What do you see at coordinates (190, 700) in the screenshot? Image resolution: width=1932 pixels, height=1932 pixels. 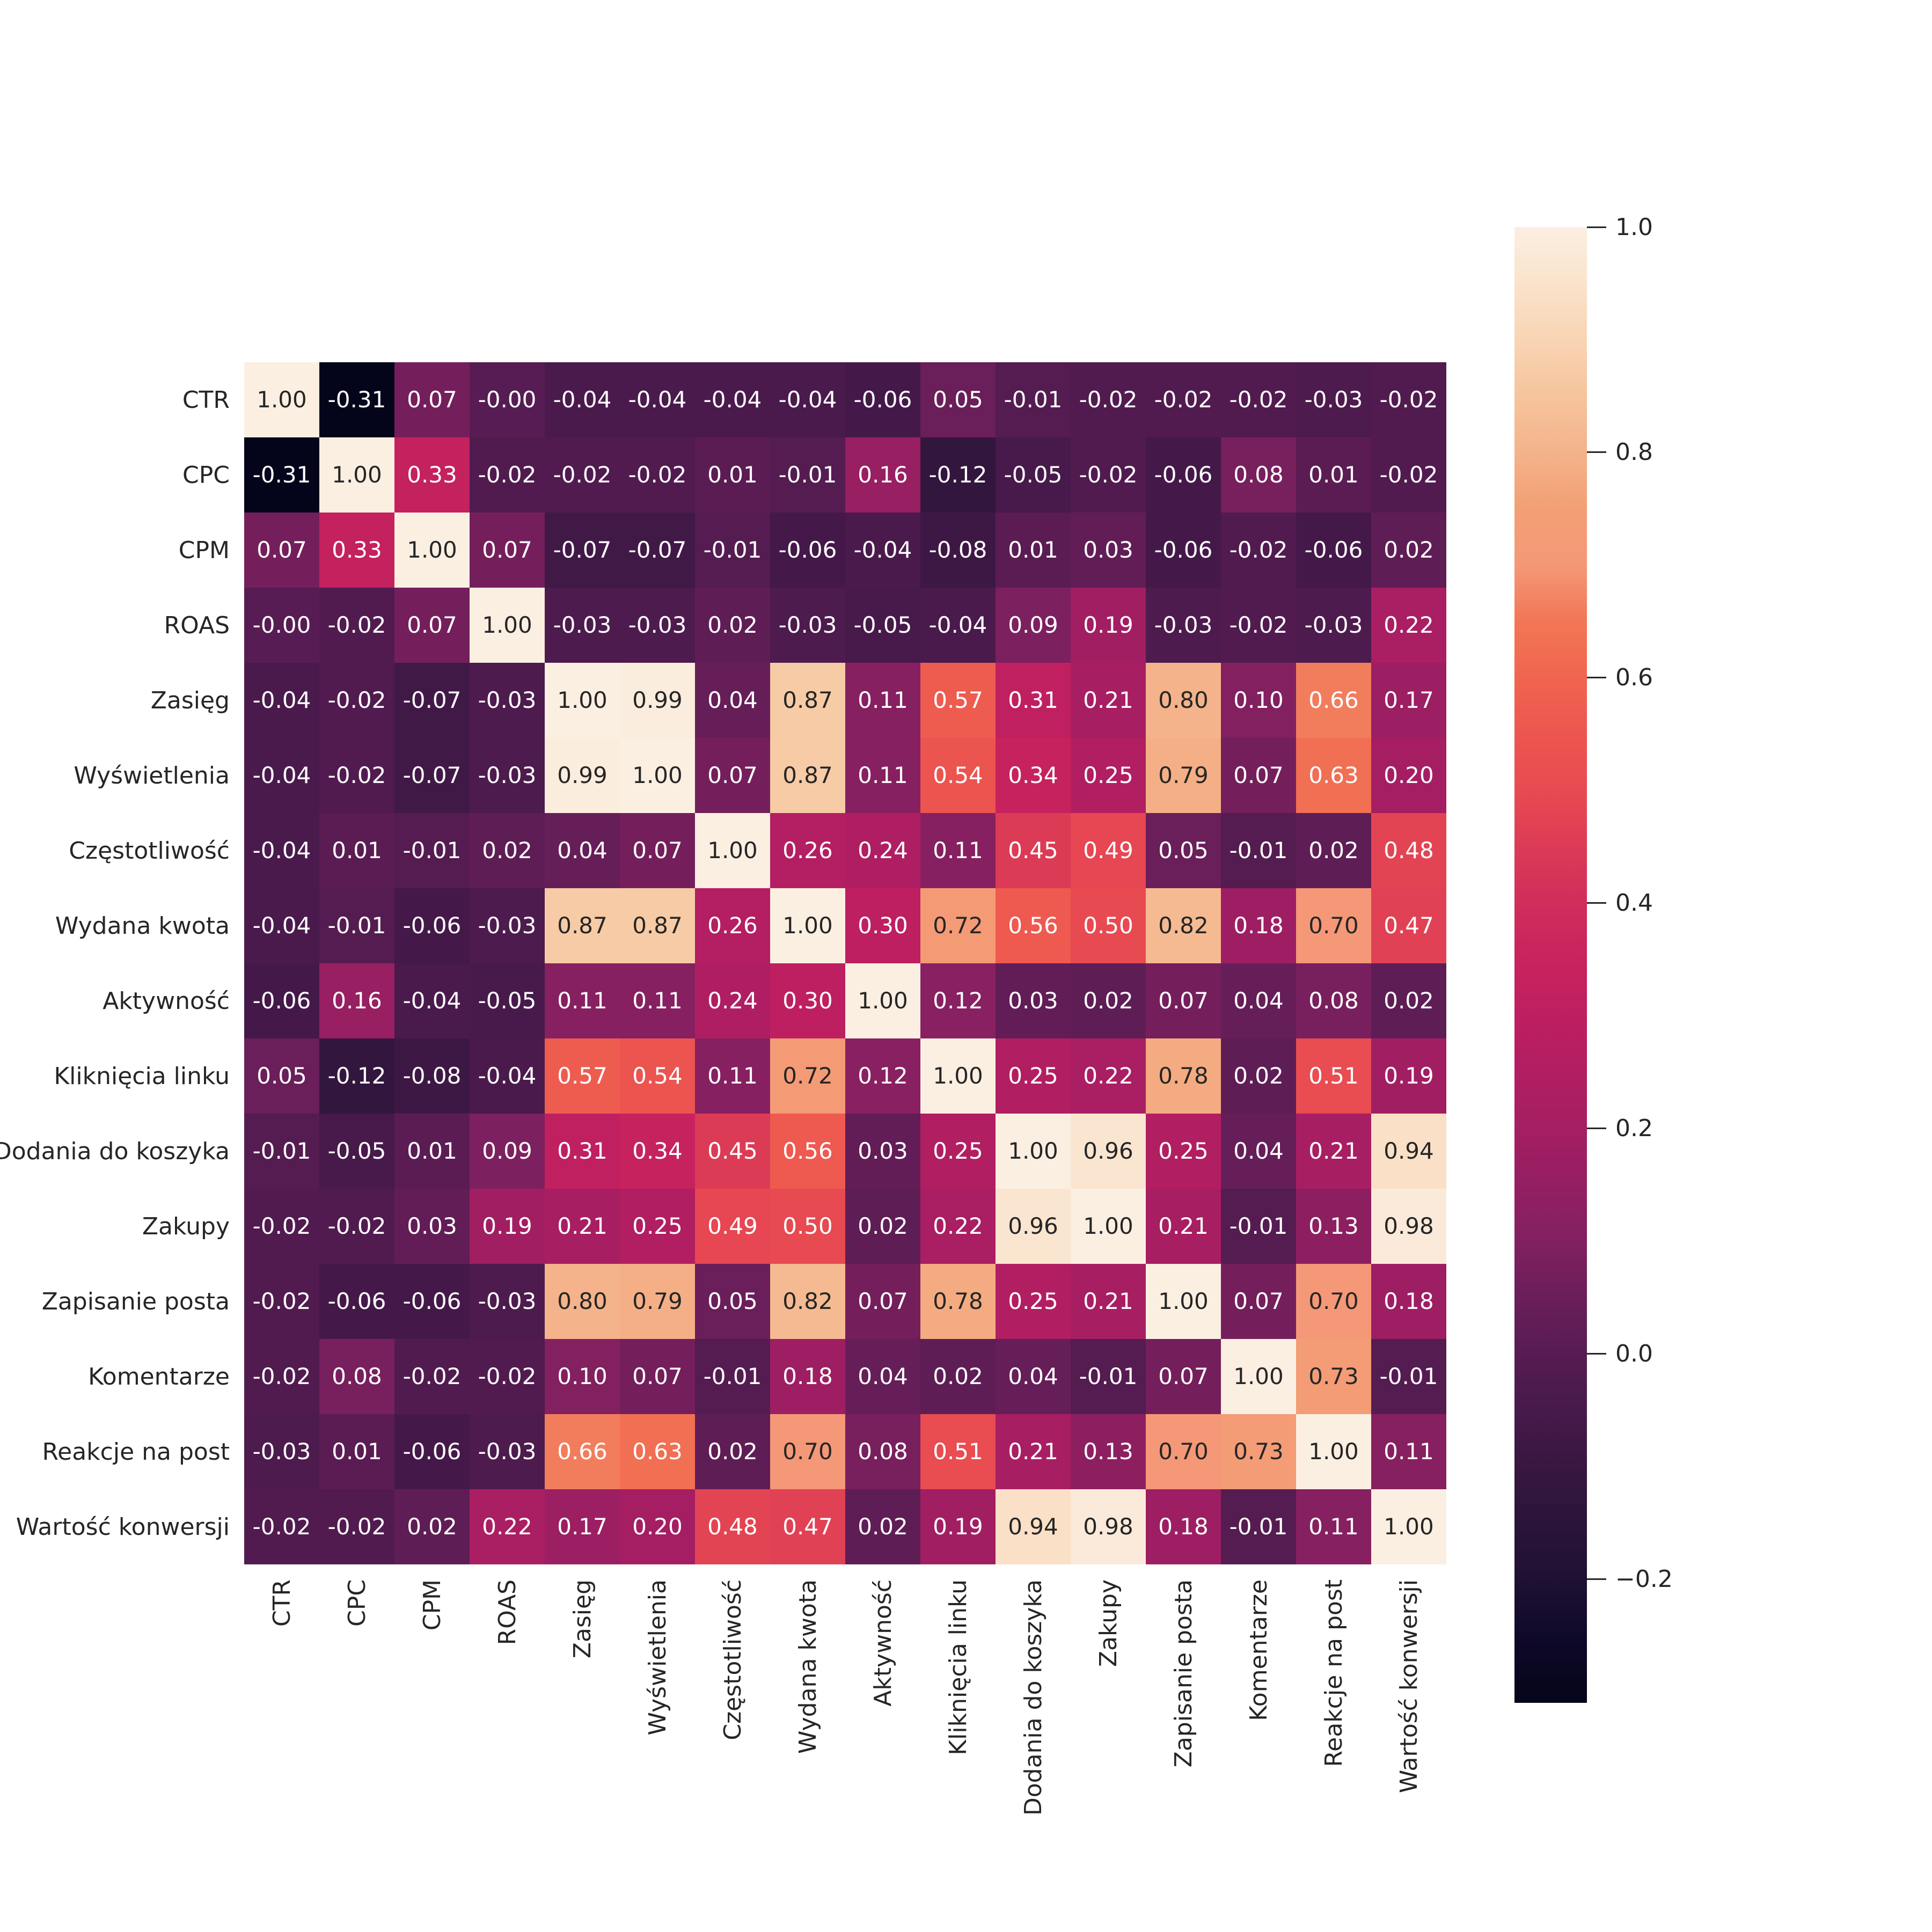 I see `y-tick-label: Zasięg` at bounding box center [190, 700].